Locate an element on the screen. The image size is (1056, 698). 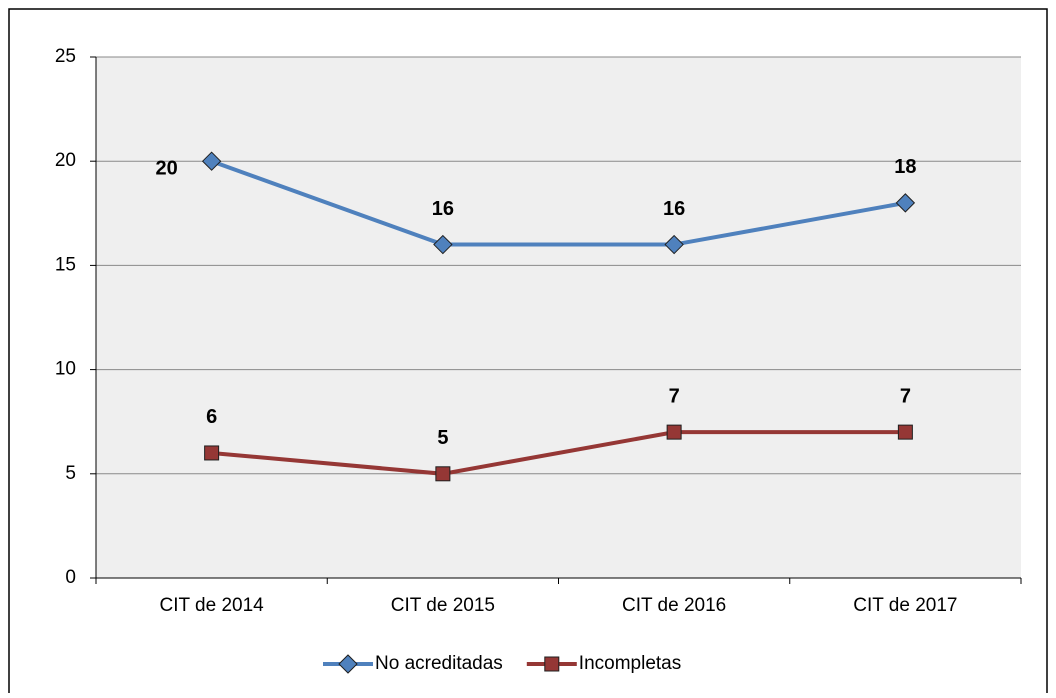
y-tick-label: 25 is located at coordinates (65, 56).